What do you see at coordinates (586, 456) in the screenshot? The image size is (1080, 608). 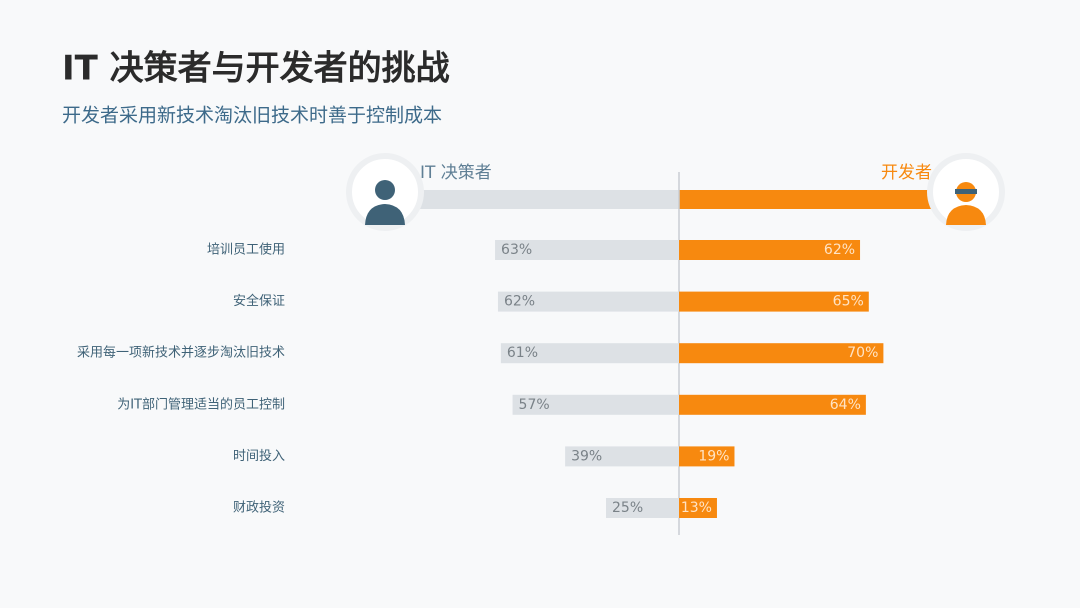 I see `value-label: 39%` at bounding box center [586, 456].